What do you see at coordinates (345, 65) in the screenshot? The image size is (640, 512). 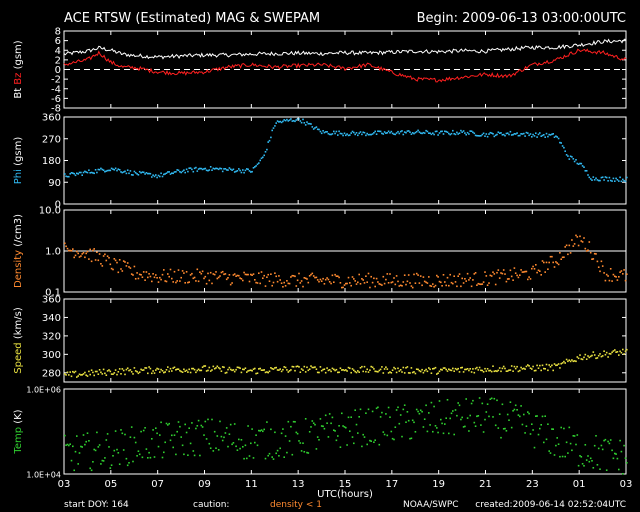 I see `series-bz` at bounding box center [345, 65].